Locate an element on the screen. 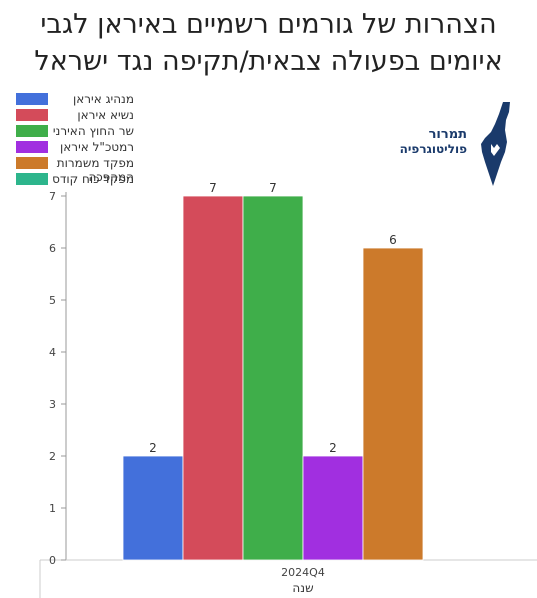 The width and height of the screenshot is (537, 598). logo-line-2: פוליטוגרפיה is located at coordinates (433, 149).